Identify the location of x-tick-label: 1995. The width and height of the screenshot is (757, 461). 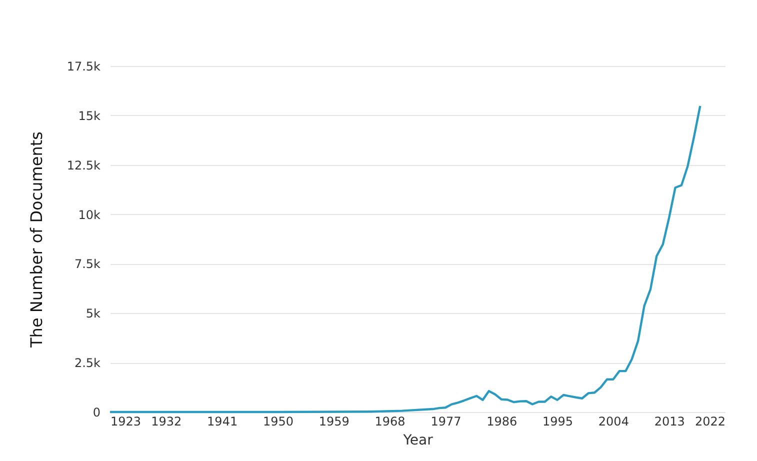
(558, 421).